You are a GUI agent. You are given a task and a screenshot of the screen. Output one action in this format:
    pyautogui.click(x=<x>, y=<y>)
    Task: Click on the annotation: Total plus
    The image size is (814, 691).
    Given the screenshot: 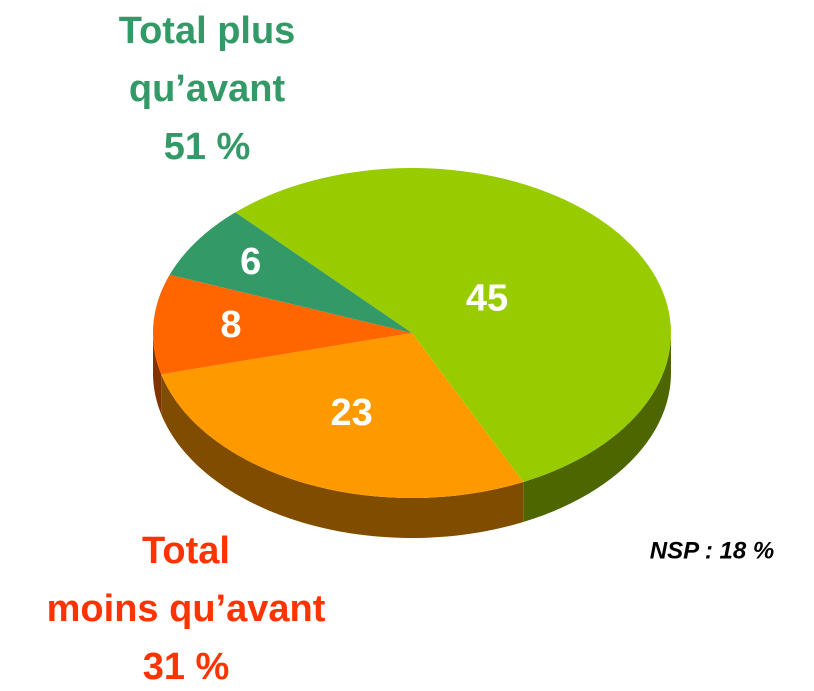 What is the action you would take?
    pyautogui.click(x=207, y=31)
    